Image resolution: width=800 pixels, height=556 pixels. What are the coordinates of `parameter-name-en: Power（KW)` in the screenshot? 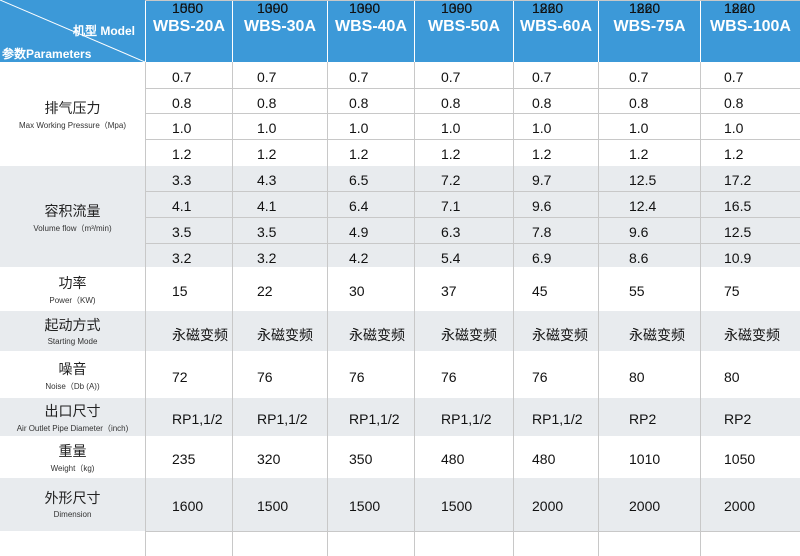 It's located at (72, 300).